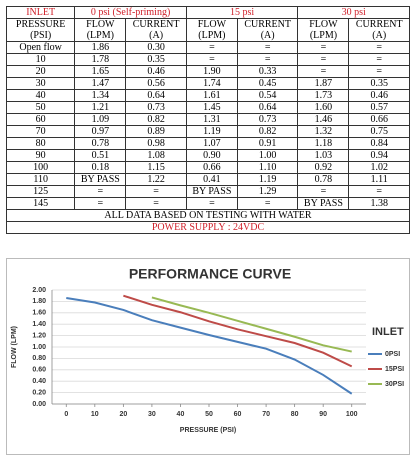  Describe the element at coordinates (211, 131) in the screenshot. I see `table-cell: 1.19` at that location.